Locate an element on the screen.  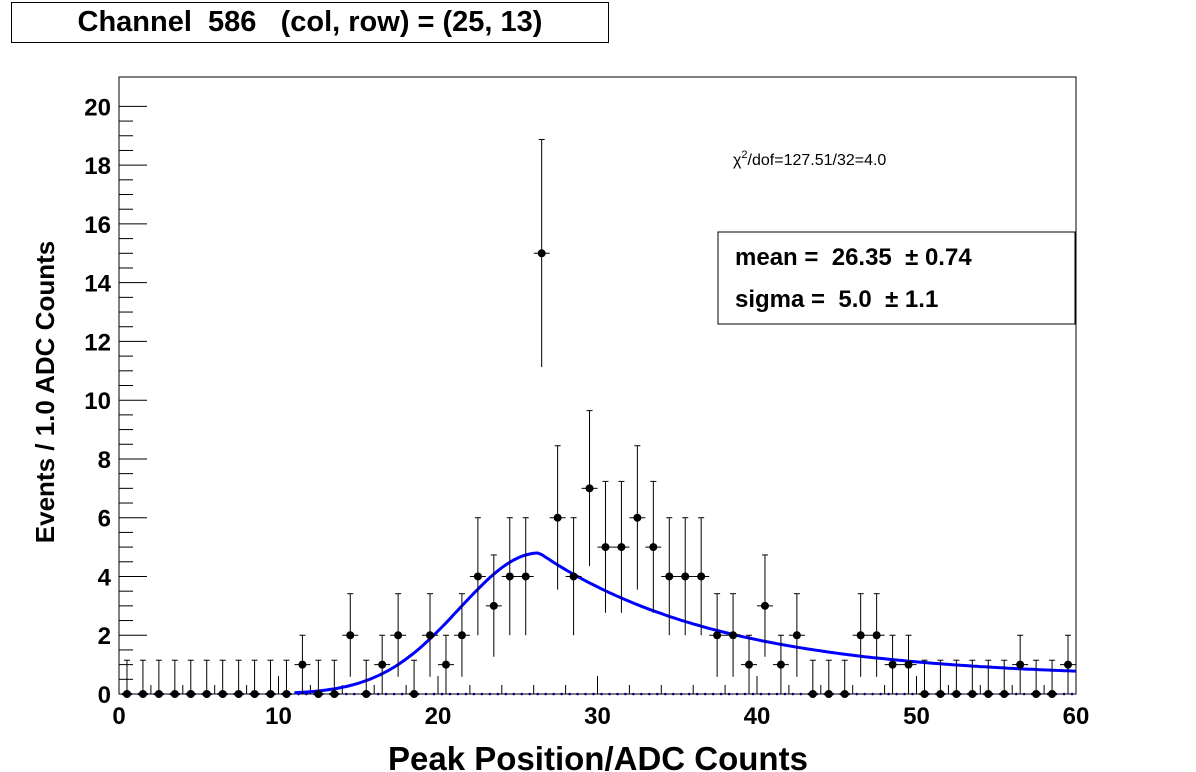
fit-stats-box is located at coordinates (896, 278).